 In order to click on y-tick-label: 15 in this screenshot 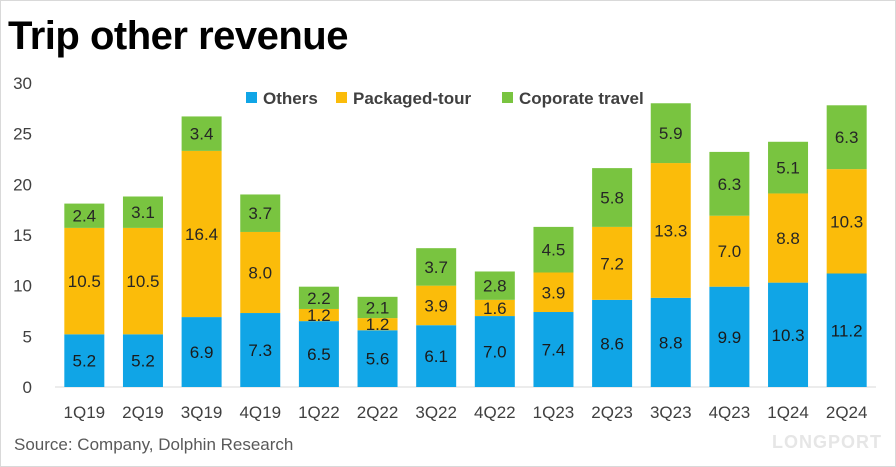, I will do `click(22, 235)`.